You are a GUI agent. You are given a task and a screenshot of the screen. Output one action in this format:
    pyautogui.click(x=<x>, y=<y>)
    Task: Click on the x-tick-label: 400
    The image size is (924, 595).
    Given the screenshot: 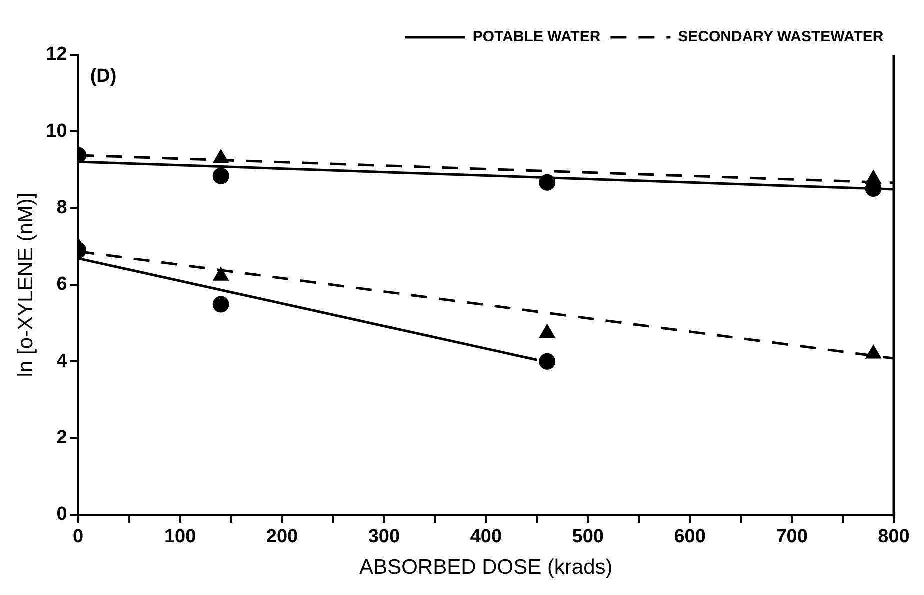 What is the action you would take?
    pyautogui.click(x=486, y=537)
    